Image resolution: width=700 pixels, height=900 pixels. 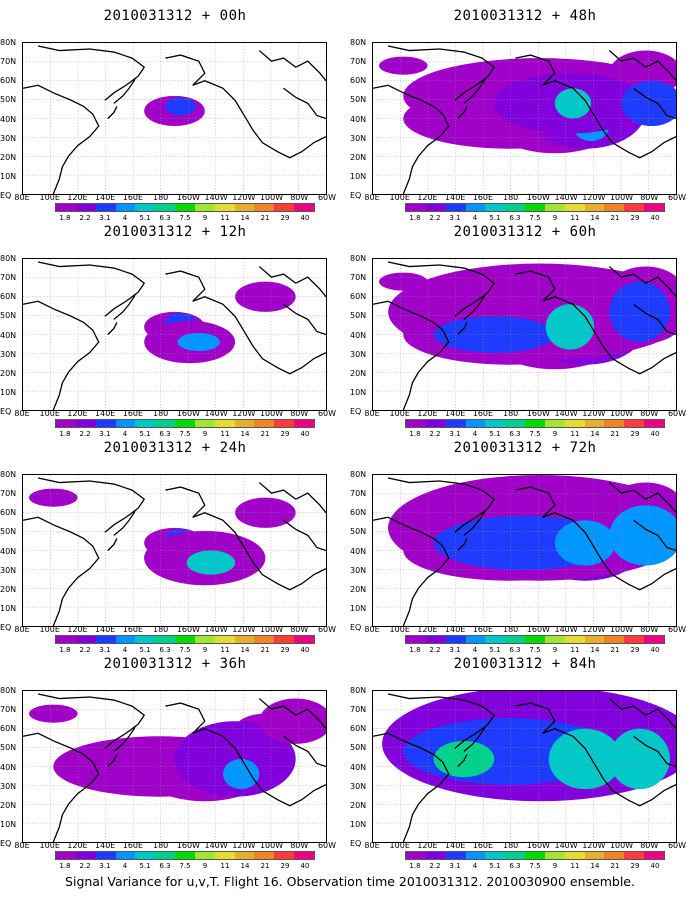 What do you see at coordinates (535, 855) in the screenshot?
I see `colorbar` at bounding box center [535, 855].